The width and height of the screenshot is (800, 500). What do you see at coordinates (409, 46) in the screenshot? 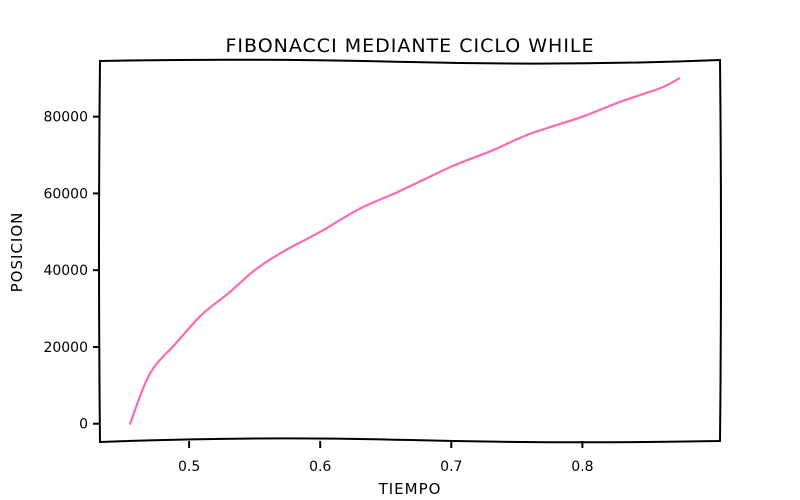
I see `chart-title: FIBONACCI MEDIANTE CICLO WHILE` at bounding box center [409, 46].